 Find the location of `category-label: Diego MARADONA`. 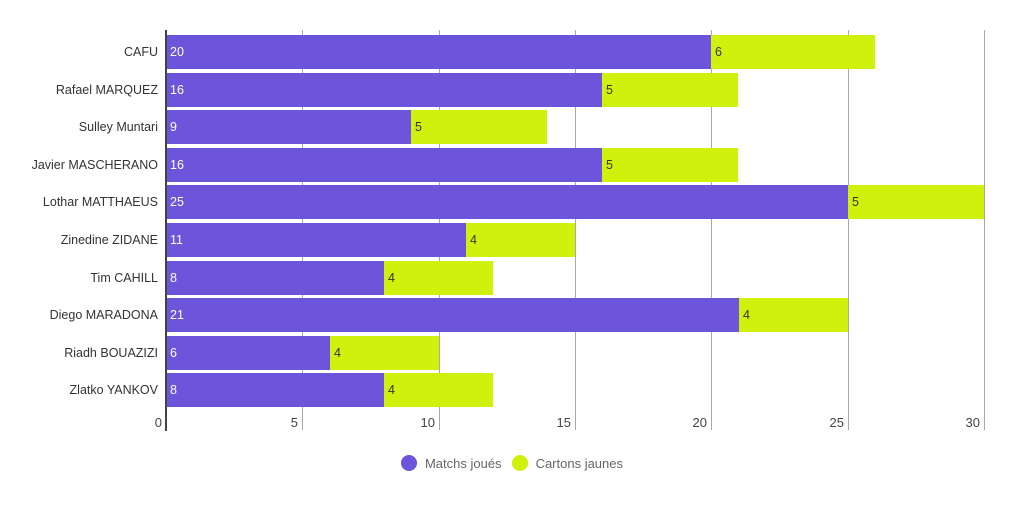

category-label: Diego MARADONA is located at coordinates (103, 315).